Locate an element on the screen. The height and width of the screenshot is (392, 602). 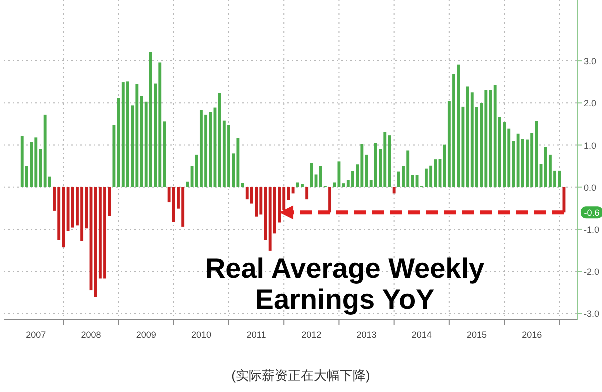
x-tick-label: 2011 is located at coordinates (256, 335).